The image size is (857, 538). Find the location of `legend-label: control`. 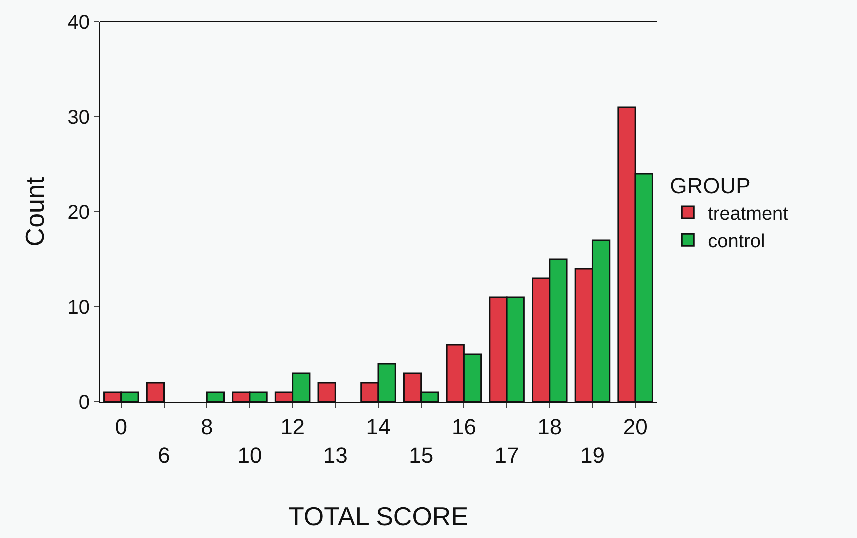

legend-label: control is located at coordinates (737, 242).